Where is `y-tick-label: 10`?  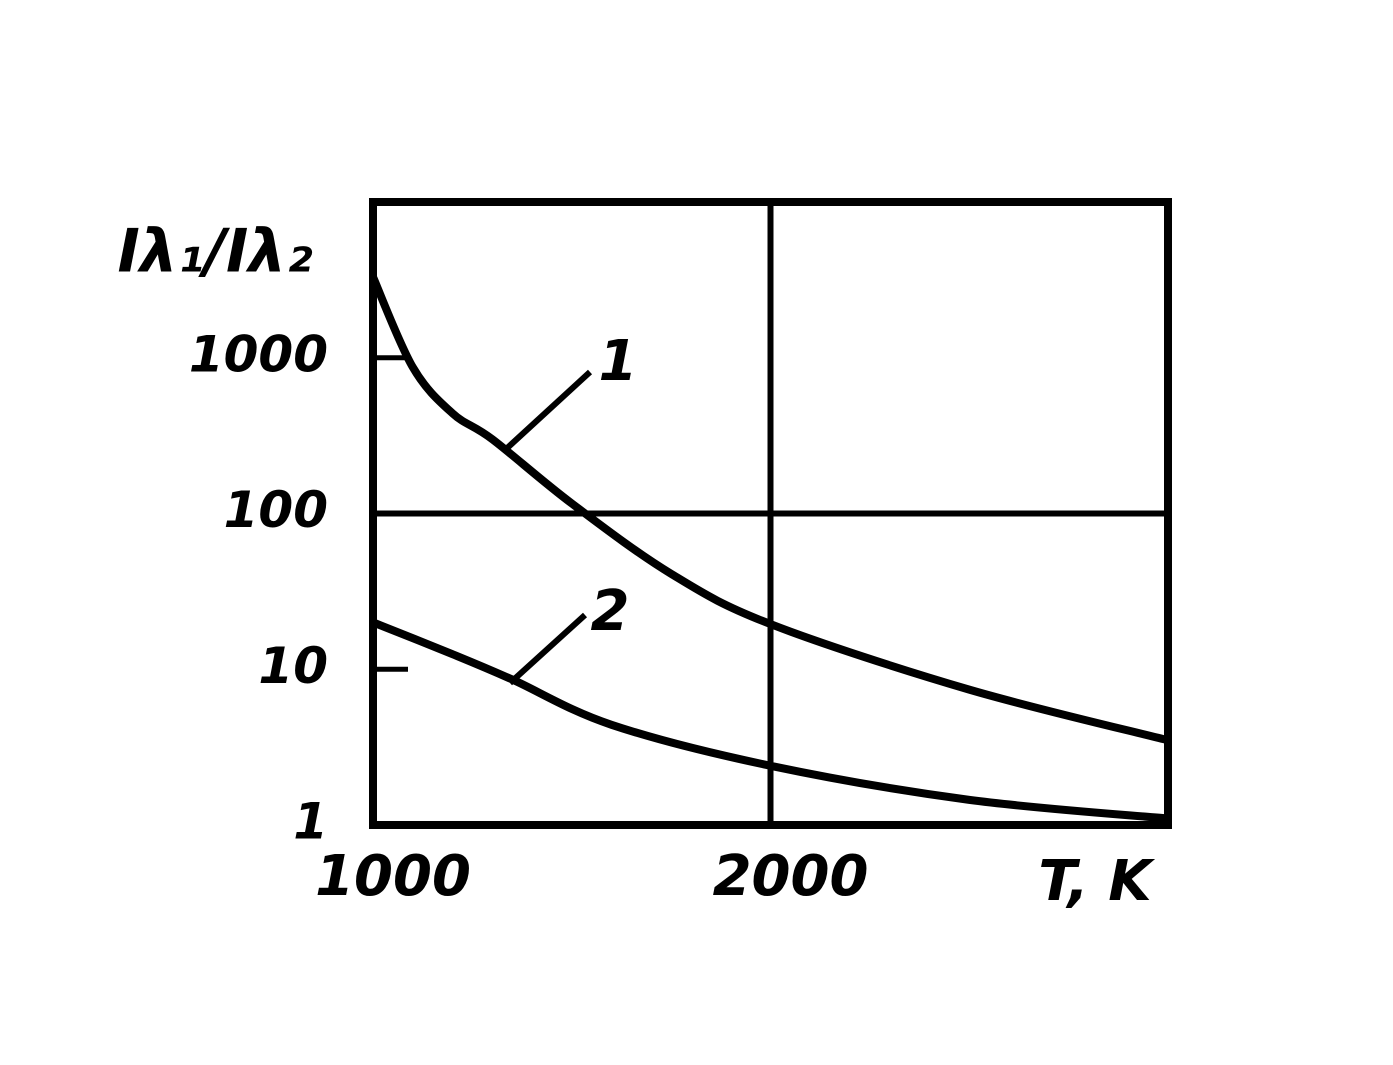
y-tick-label: 10 is located at coordinates (293, 666).